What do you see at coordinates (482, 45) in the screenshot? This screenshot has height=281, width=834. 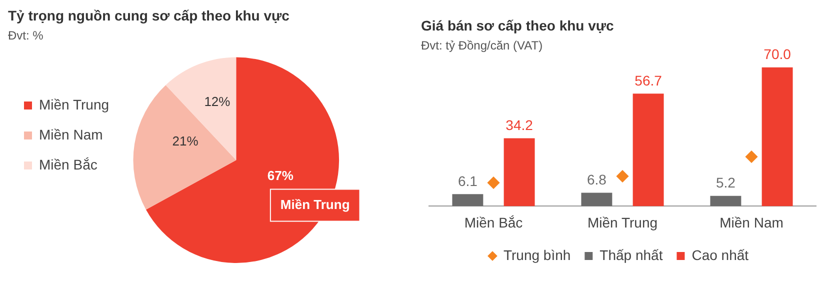 I see `chart-subtitle: Đvt: tỷ Đồng/căn (VAT)` at bounding box center [482, 45].